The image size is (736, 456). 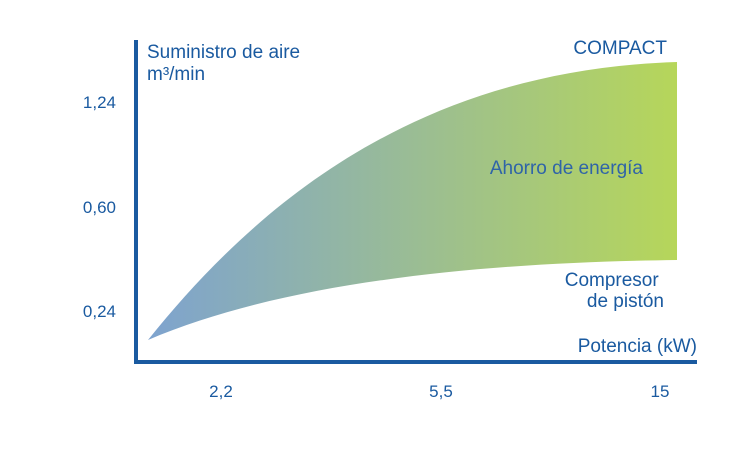 I want to click on x-axis-title: Potencia (kW), so click(x=637, y=346).